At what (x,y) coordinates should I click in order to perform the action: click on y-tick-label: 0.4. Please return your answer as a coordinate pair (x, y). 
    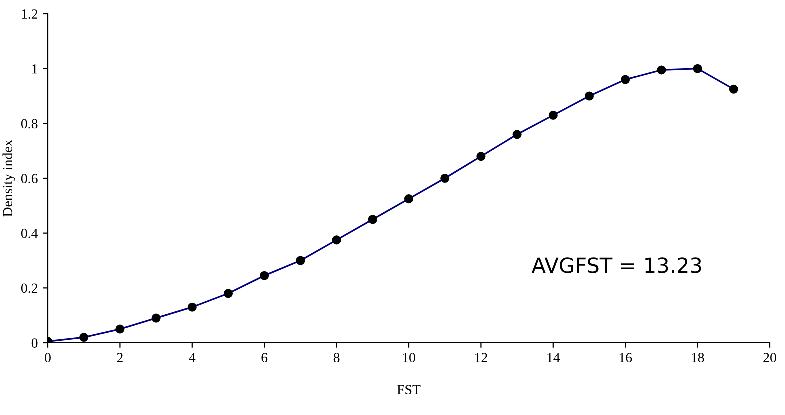
    Looking at the image, I should click on (29, 233).